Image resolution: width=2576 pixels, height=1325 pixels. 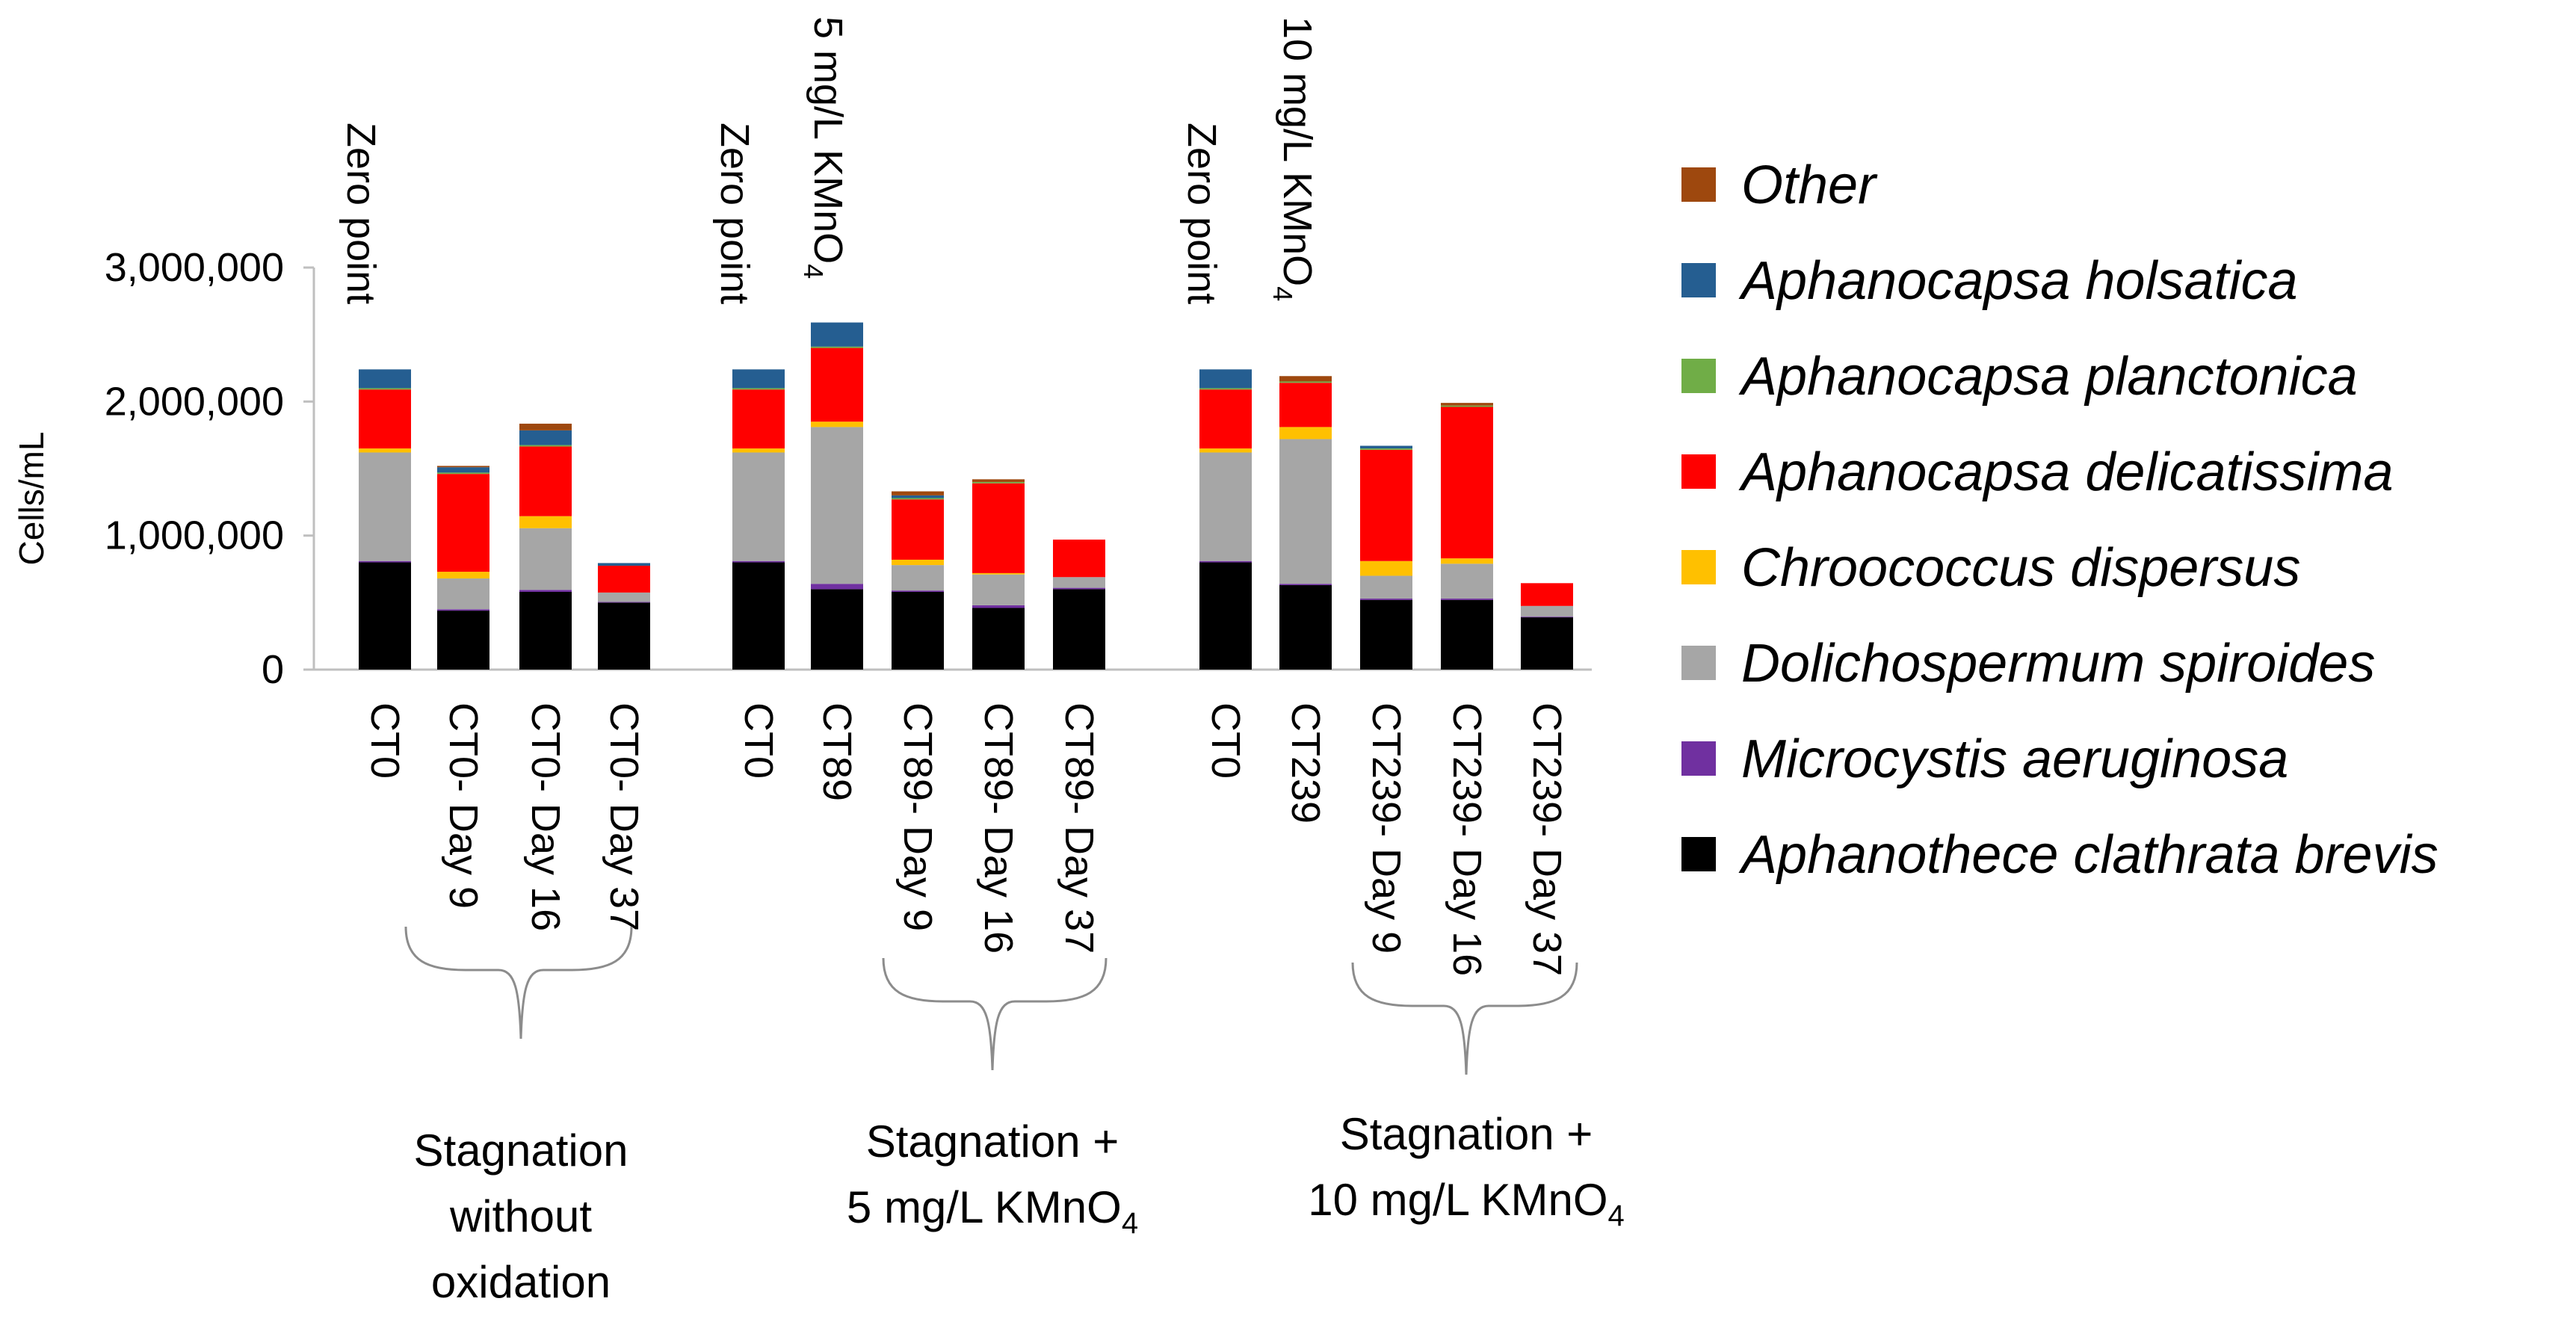 What do you see at coordinates (1984, 759) in the screenshot?
I see `legend-item: Microcystis aeruginosa` at bounding box center [1984, 759].